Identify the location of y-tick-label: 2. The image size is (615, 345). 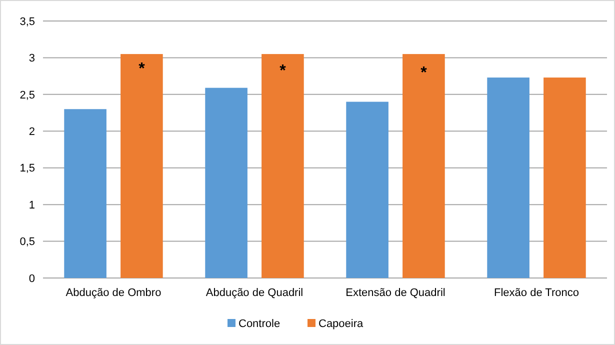
(31, 132).